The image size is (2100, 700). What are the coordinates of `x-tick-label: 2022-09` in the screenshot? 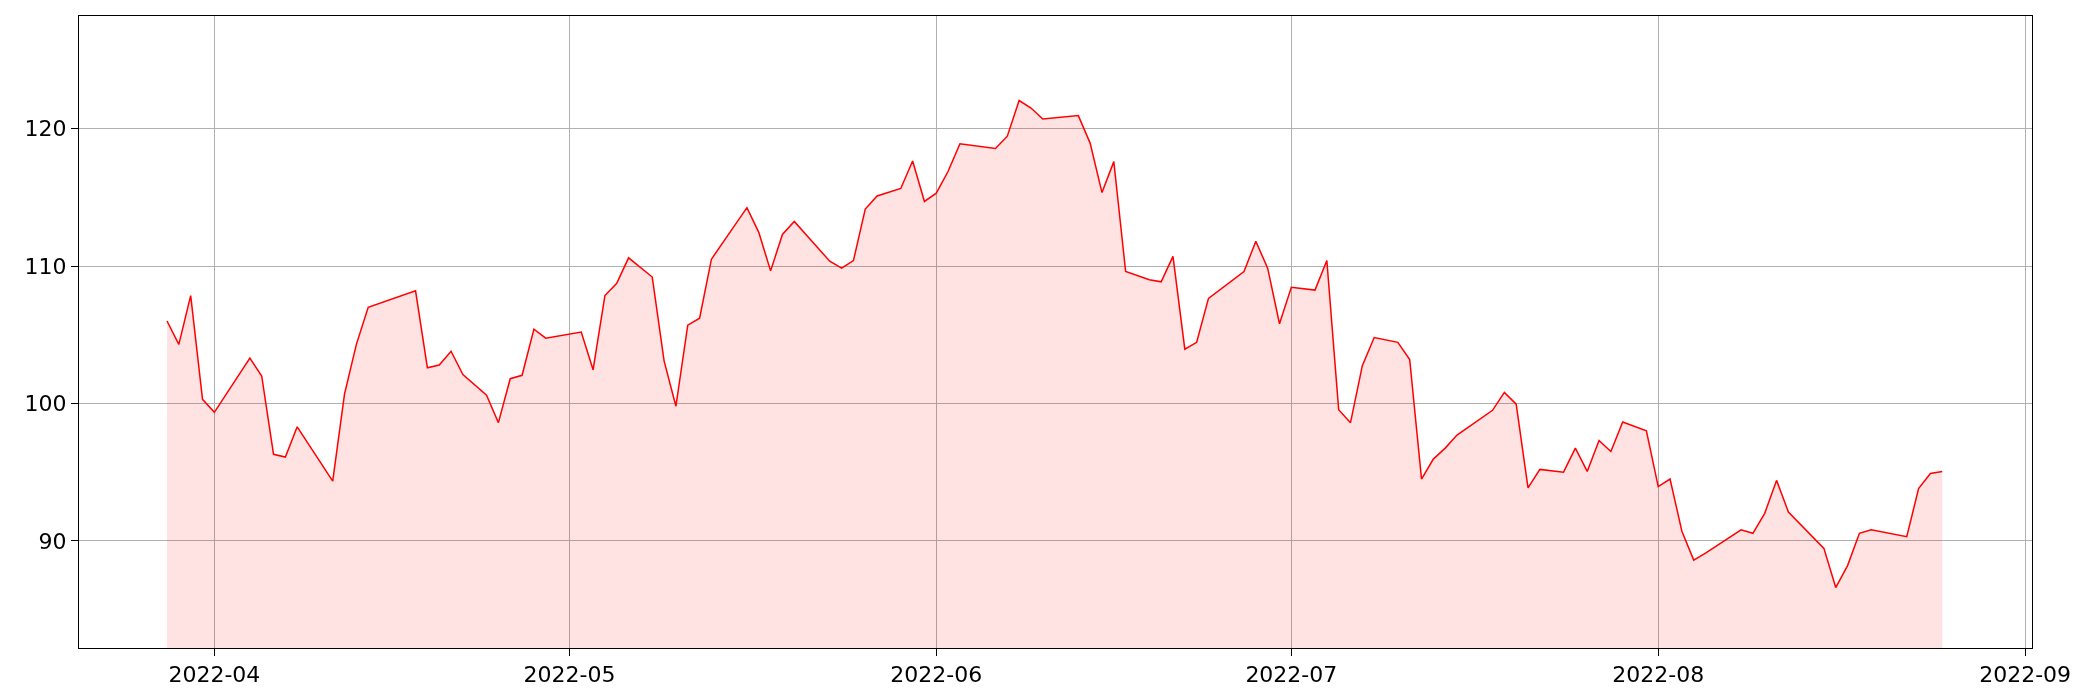 It's located at (2025, 675).